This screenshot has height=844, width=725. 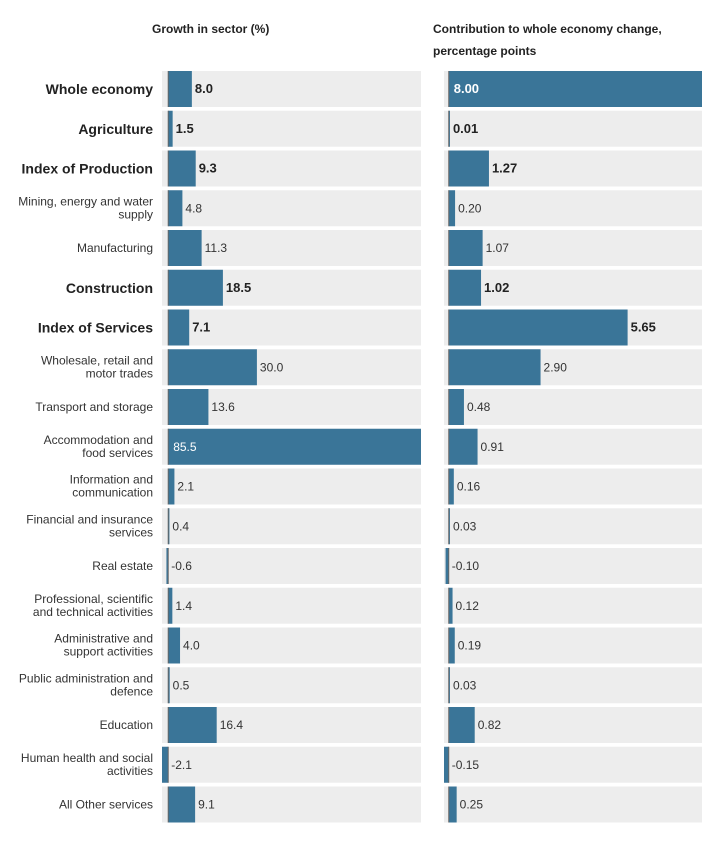 I want to click on value-label: 0.16, so click(x=469, y=487).